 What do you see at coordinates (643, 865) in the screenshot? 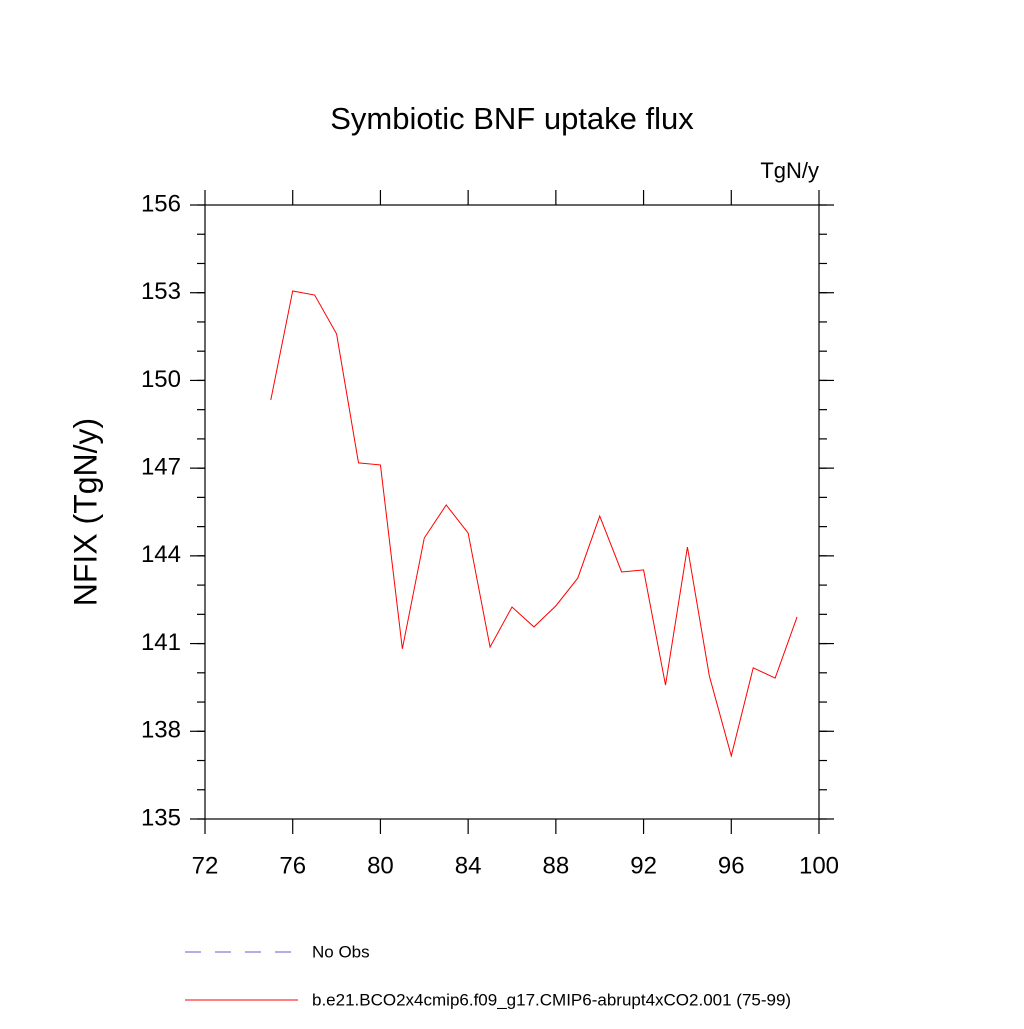
I see `x-tick-label: 92` at bounding box center [643, 865].